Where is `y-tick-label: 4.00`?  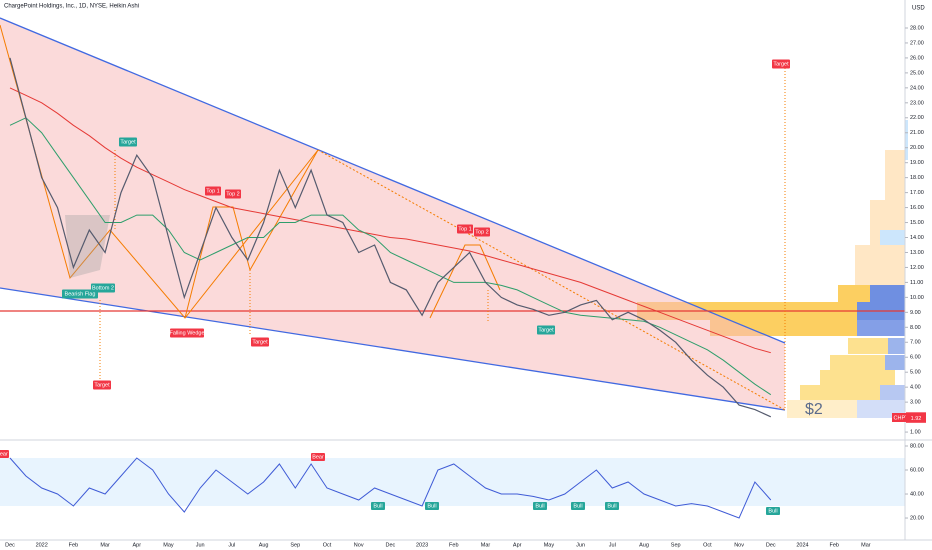 y-tick-label: 4.00 is located at coordinates (915, 388).